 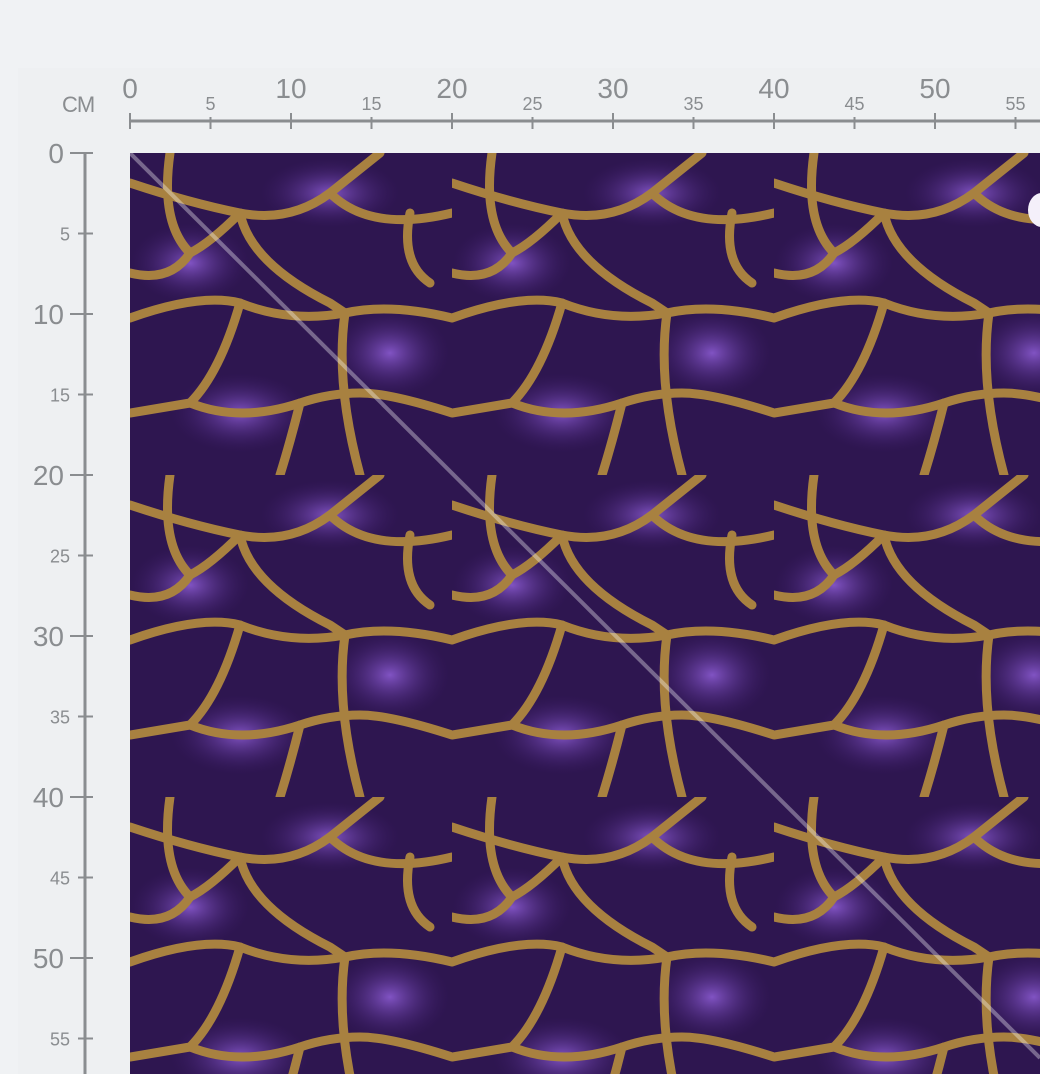 I want to click on h-tick-label: 20, so click(x=451, y=88).